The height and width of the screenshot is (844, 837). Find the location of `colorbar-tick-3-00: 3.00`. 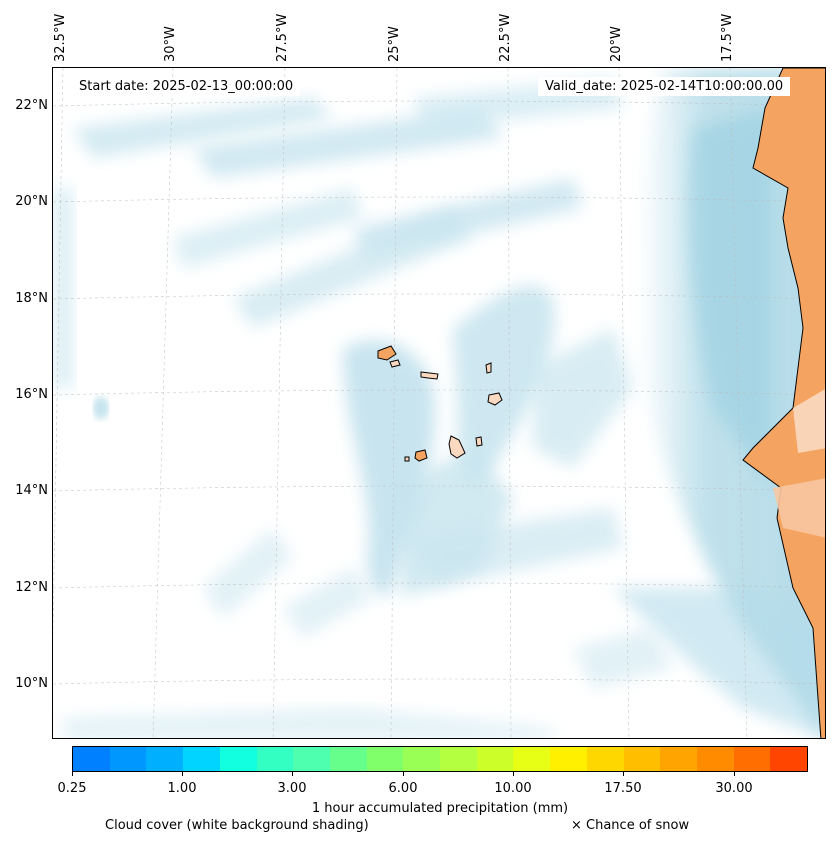

colorbar-tick-3-00: 3.00 is located at coordinates (292, 788).